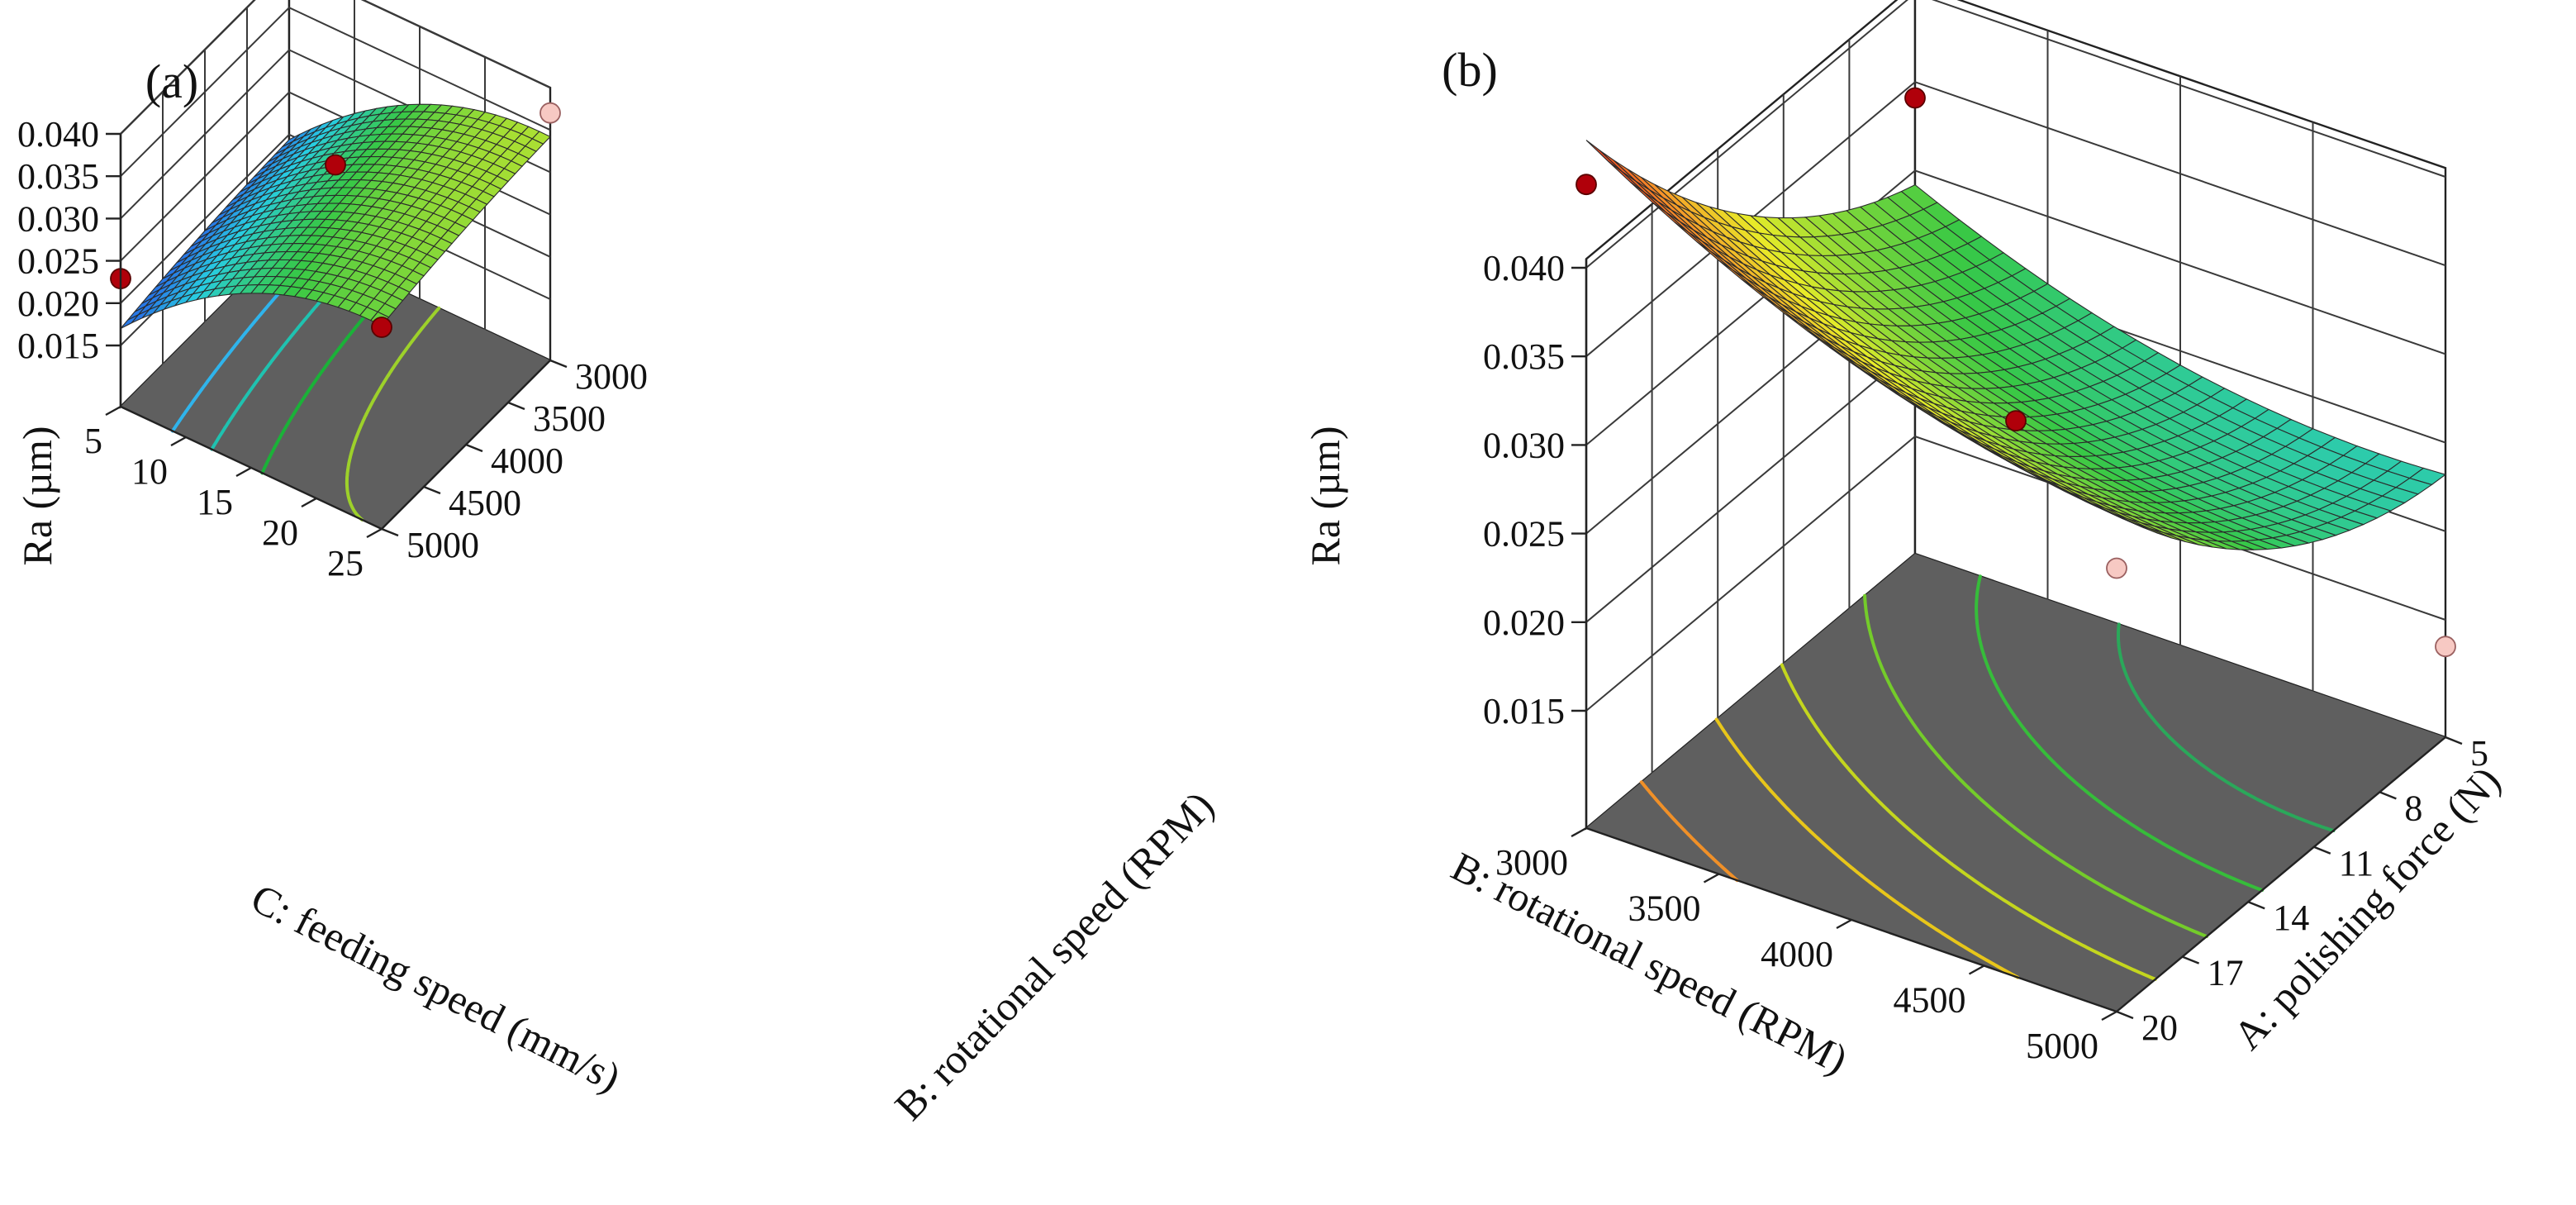 The height and width of the screenshot is (1205, 2576). Describe the element at coordinates (2062, 1046) in the screenshot. I see `x-tick-label: 5000` at that location.